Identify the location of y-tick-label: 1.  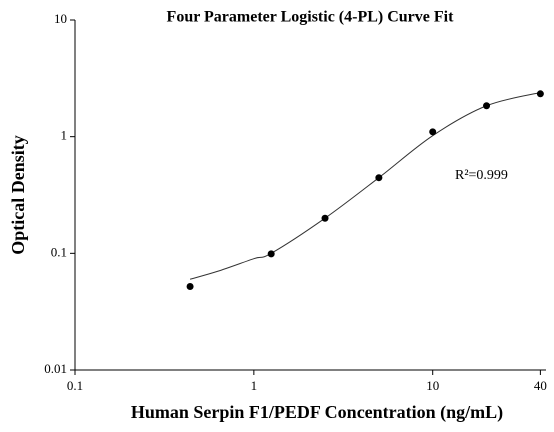
(64, 135).